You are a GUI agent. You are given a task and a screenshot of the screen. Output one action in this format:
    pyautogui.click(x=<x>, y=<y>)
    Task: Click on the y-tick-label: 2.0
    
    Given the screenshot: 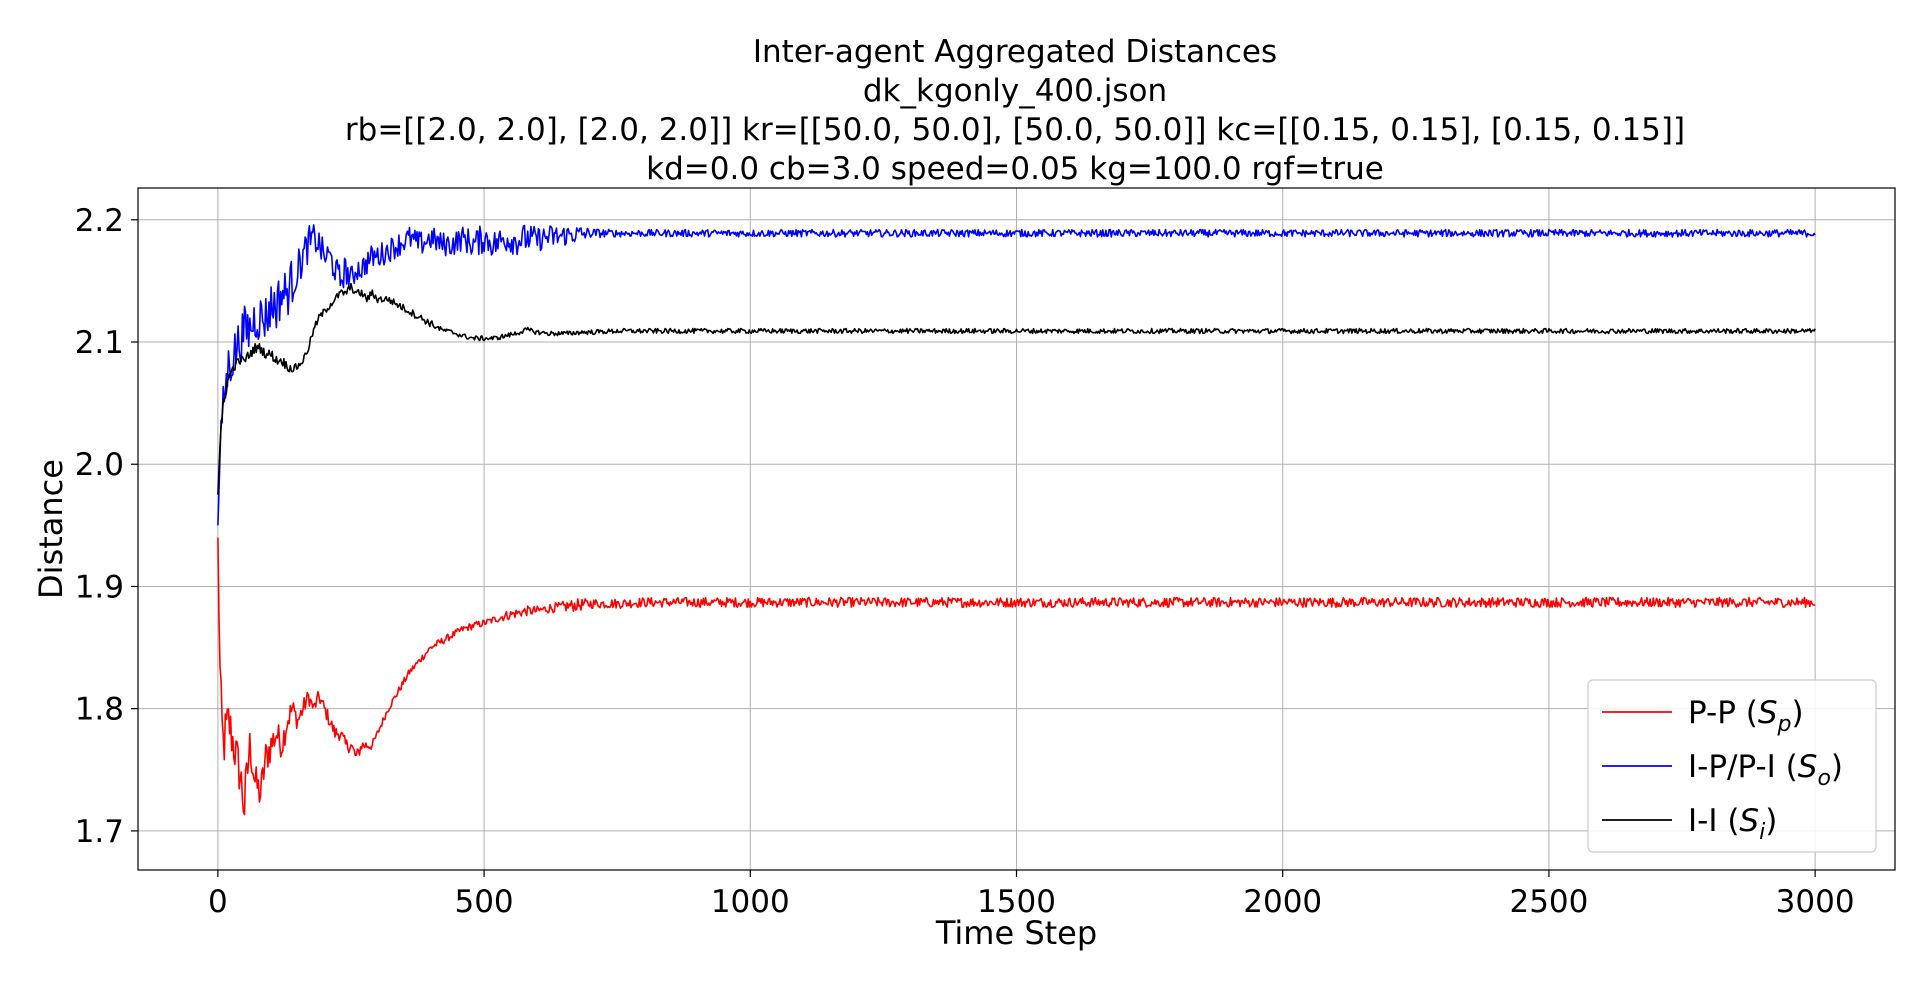 What is the action you would take?
    pyautogui.click(x=99, y=465)
    